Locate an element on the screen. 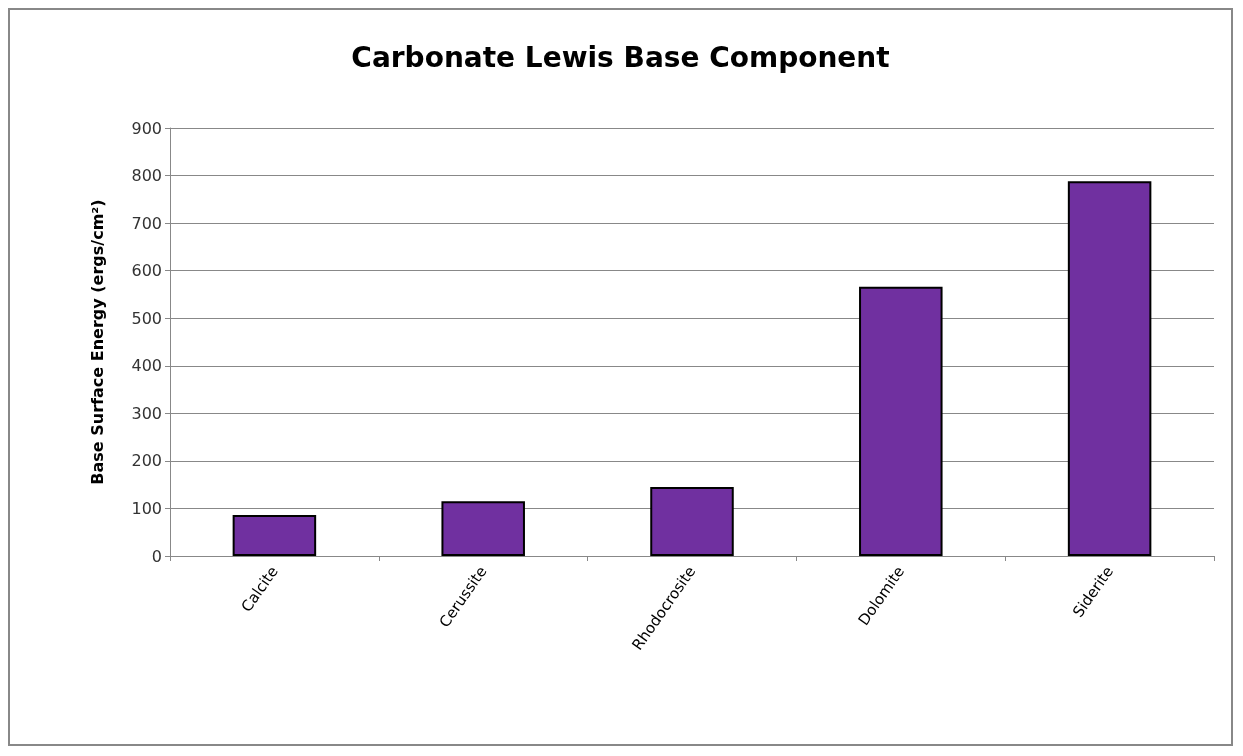  y-tick-label: 600 is located at coordinates (146, 271).